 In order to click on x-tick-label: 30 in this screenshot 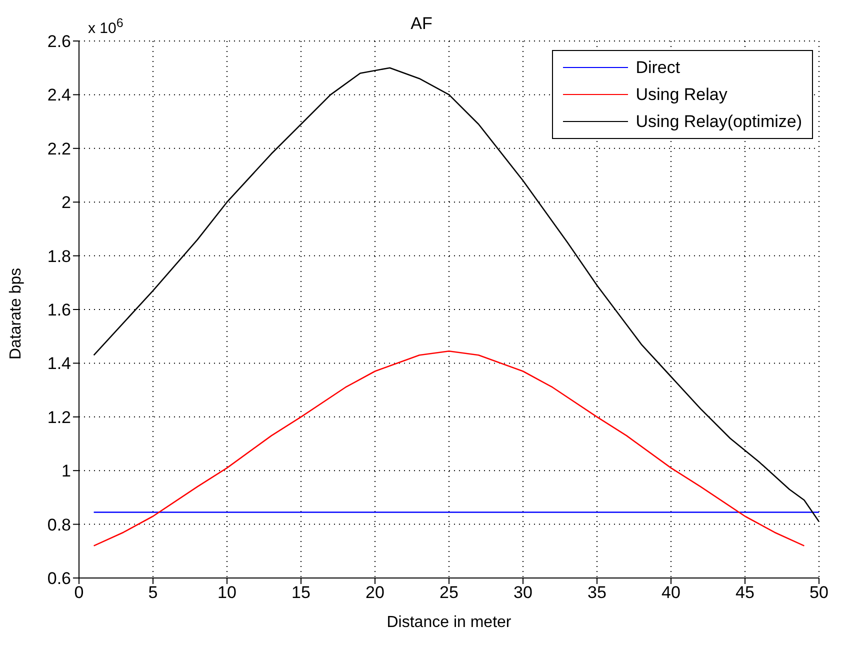, I will do `click(523, 592)`.